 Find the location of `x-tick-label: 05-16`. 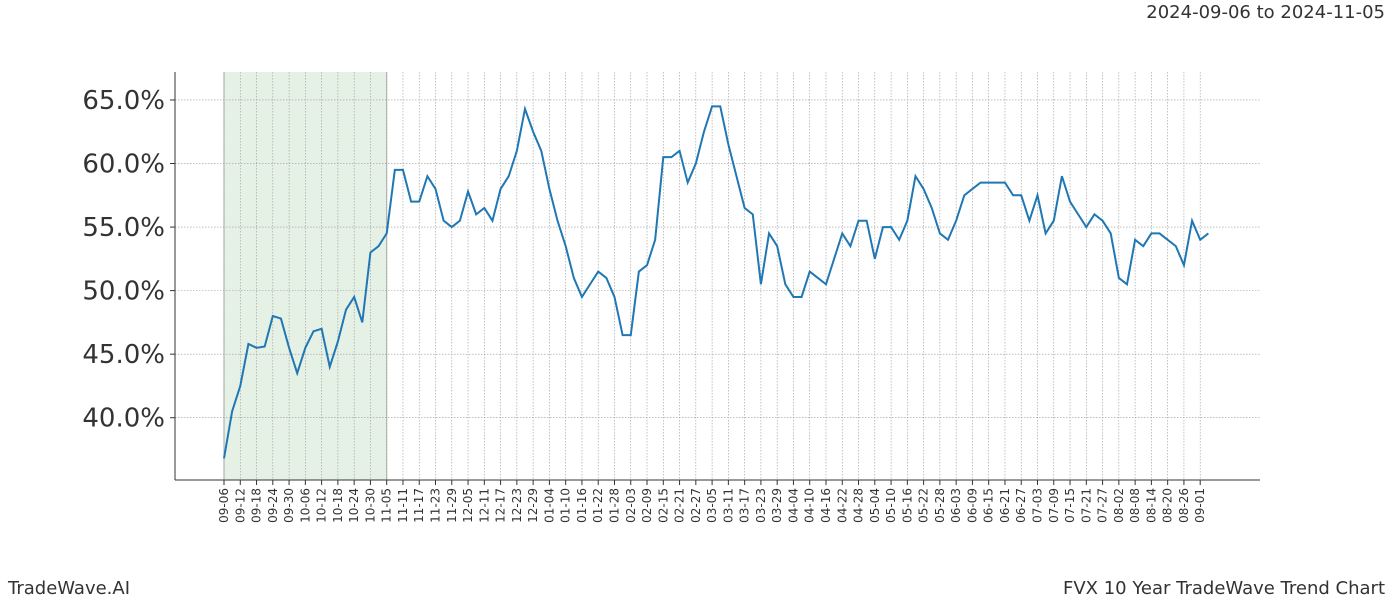

x-tick-label: 05-16 is located at coordinates (907, 505).